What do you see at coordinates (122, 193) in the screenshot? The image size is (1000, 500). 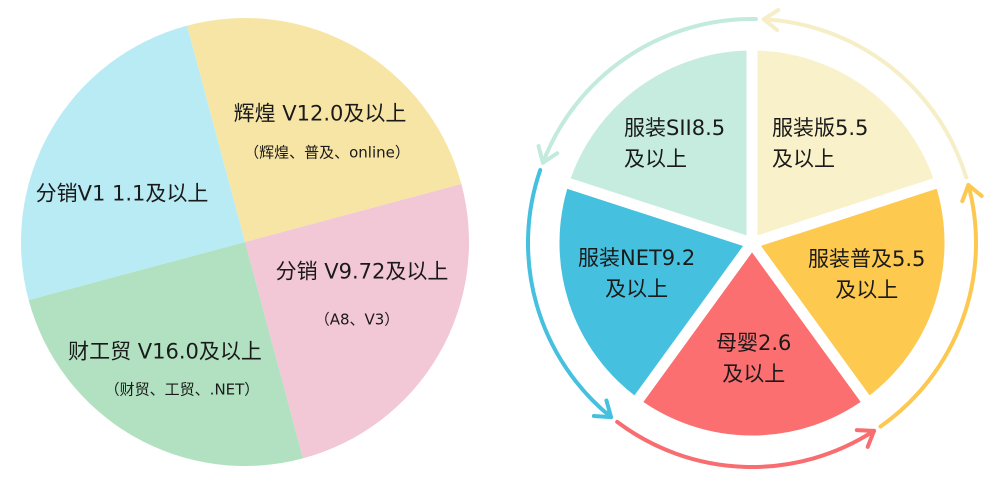 I see `left-slice-title-fenxiao-v1: 分销V1 1.1及以上` at bounding box center [122, 193].